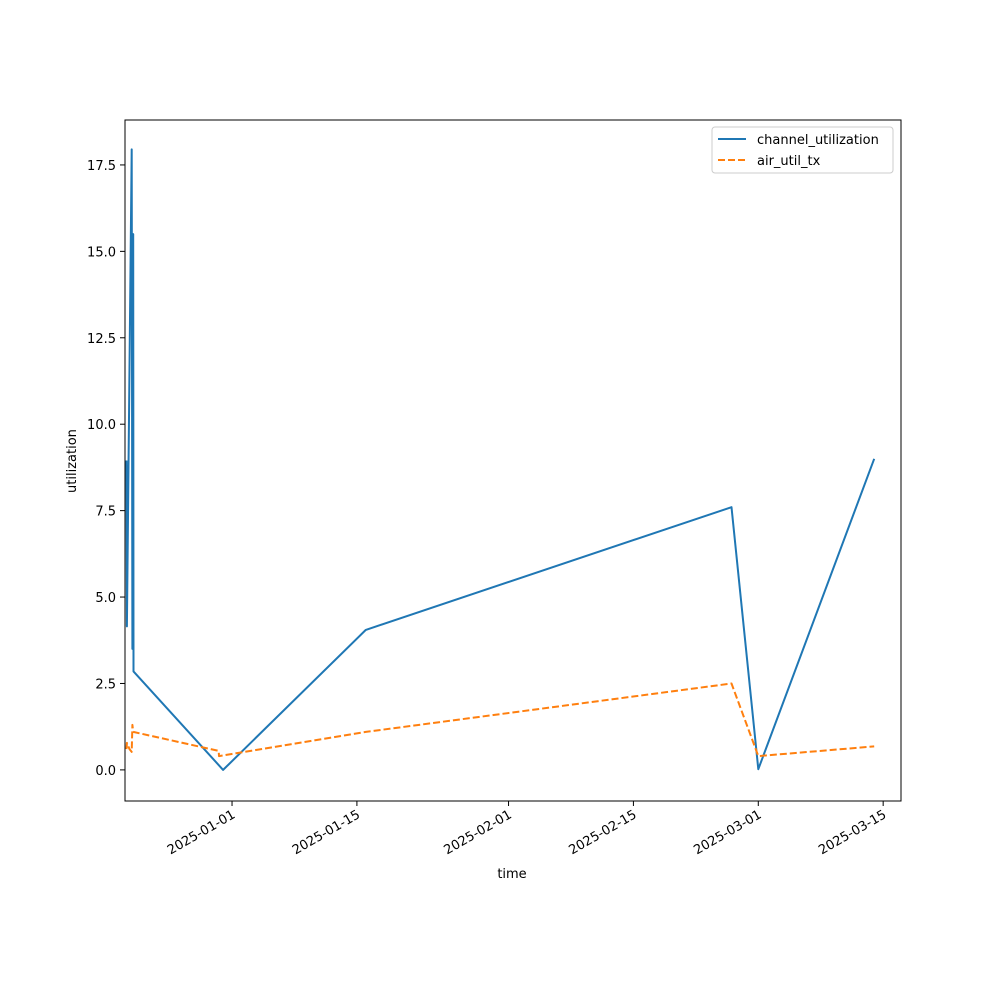 The image size is (1000, 1004). What do you see at coordinates (101, 252) in the screenshot?
I see `y-tick-label: 15.0` at bounding box center [101, 252].